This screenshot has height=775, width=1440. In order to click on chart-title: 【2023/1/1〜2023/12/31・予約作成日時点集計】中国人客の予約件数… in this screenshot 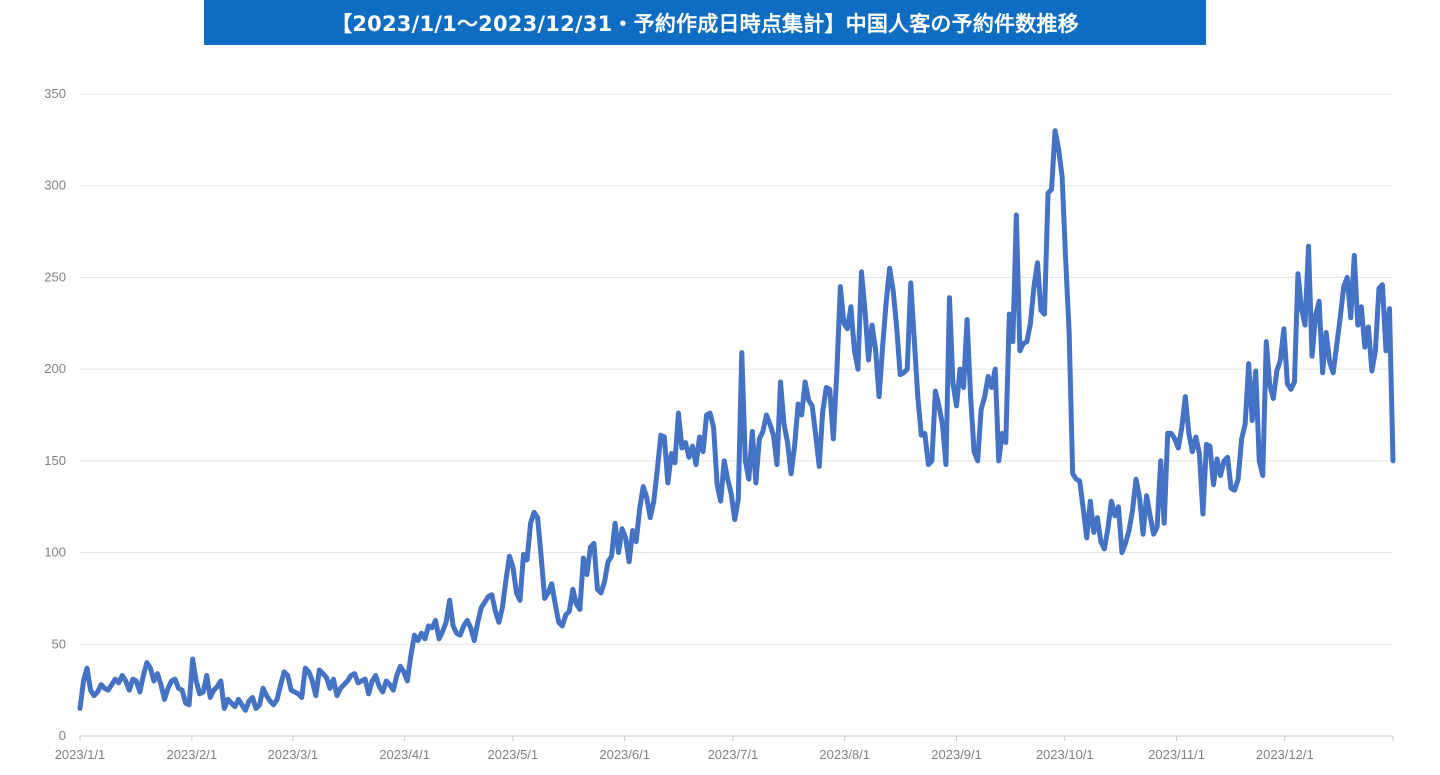, I will do `click(705, 22)`.